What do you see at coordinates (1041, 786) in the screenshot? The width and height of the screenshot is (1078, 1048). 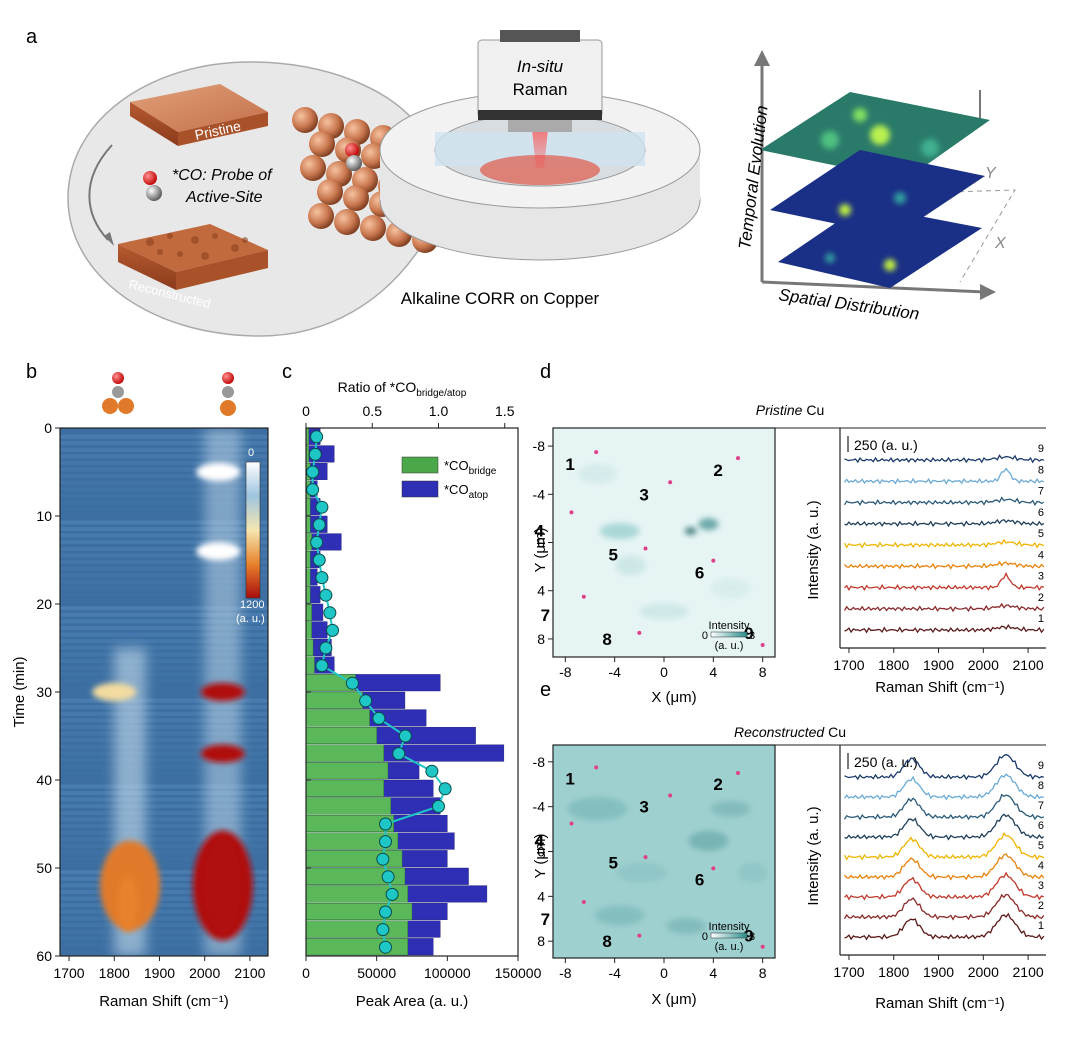 I see `spectrum-label: 8` at bounding box center [1041, 786].